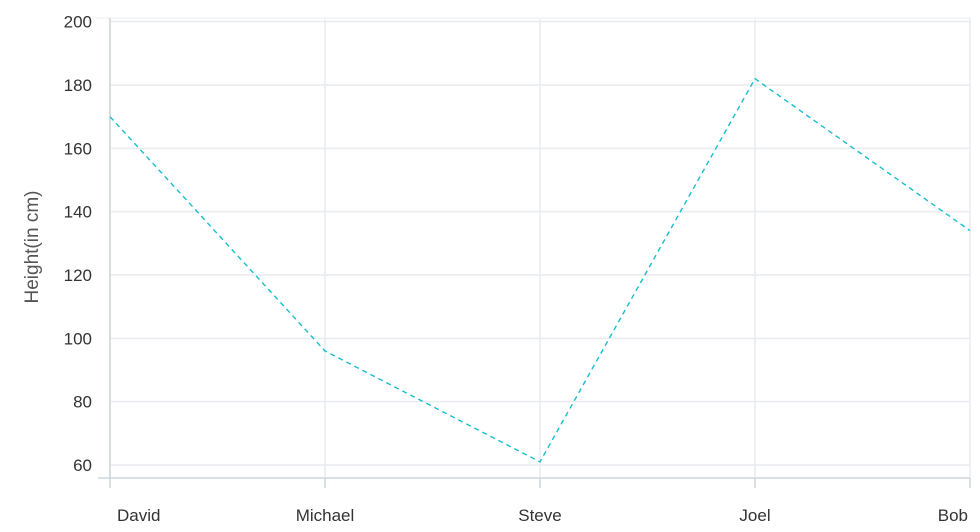 The image size is (980, 532). What do you see at coordinates (78, 212) in the screenshot?
I see `y-tick-label: 140` at bounding box center [78, 212].